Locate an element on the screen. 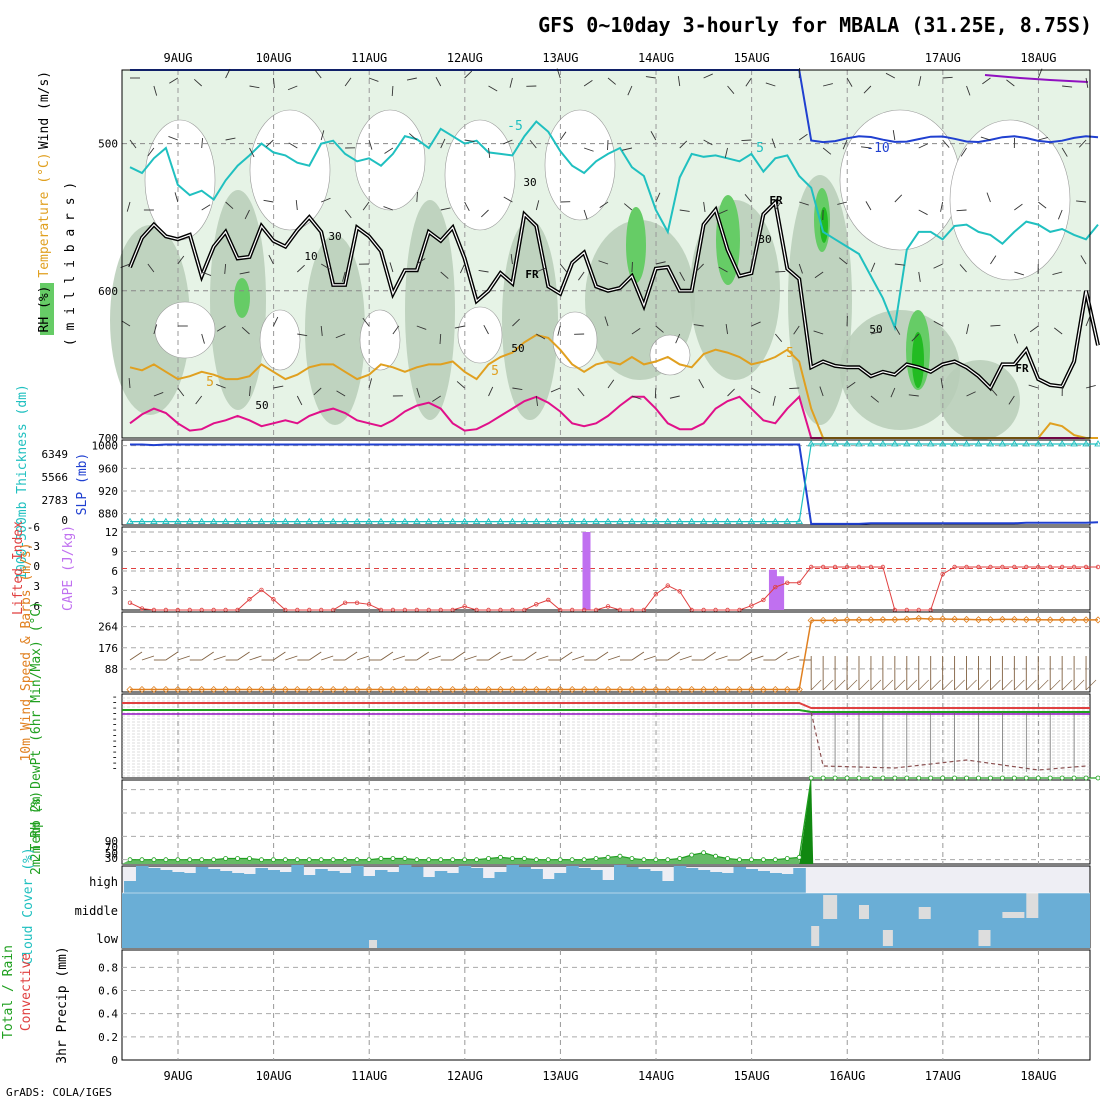 This screenshot has height=1100, width=1100. lifted-index-tick-label: -6 is located at coordinates (33, 527).